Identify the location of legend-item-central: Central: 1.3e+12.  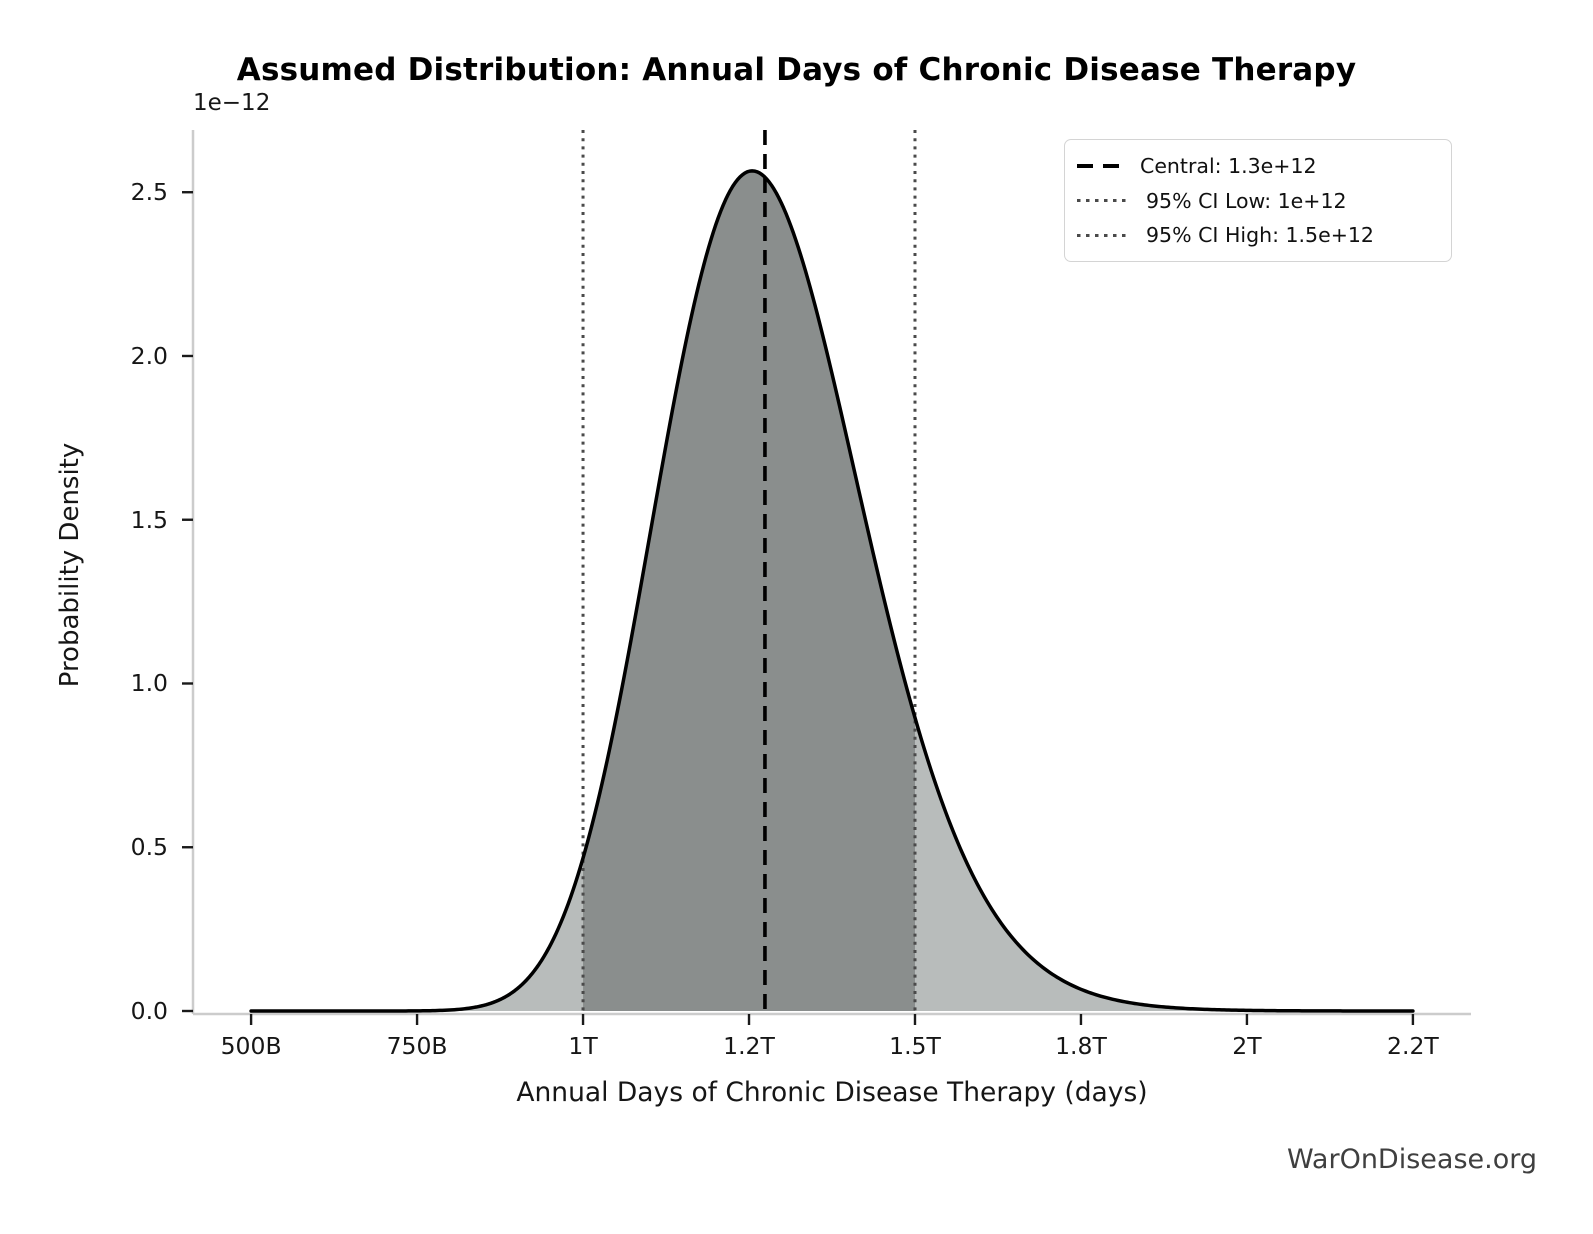
(1258, 166).